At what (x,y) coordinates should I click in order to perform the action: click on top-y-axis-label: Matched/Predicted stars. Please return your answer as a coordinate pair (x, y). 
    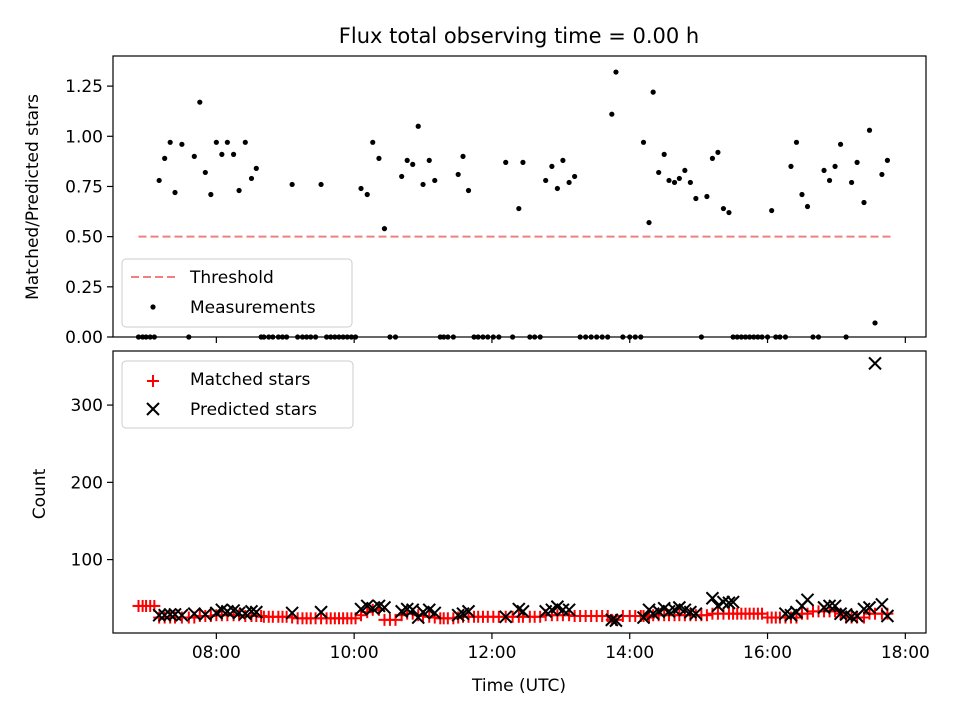
    Looking at the image, I should click on (33, 197).